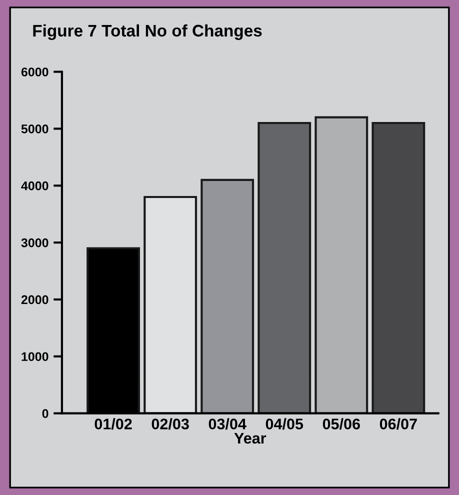 The height and width of the screenshot is (495, 459). What do you see at coordinates (34, 243) in the screenshot?
I see `y-tick-label: 3000` at bounding box center [34, 243].